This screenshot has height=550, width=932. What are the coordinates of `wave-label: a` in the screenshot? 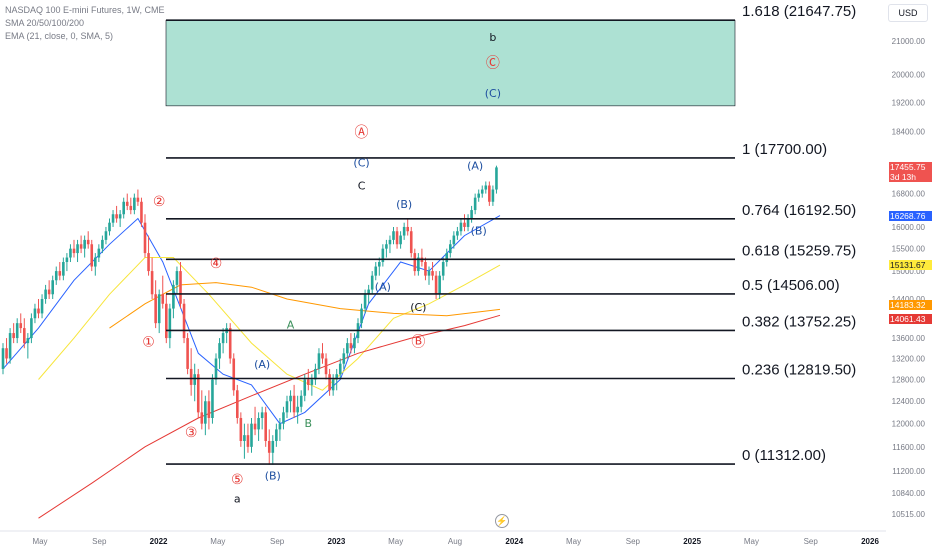 It's located at (237, 499).